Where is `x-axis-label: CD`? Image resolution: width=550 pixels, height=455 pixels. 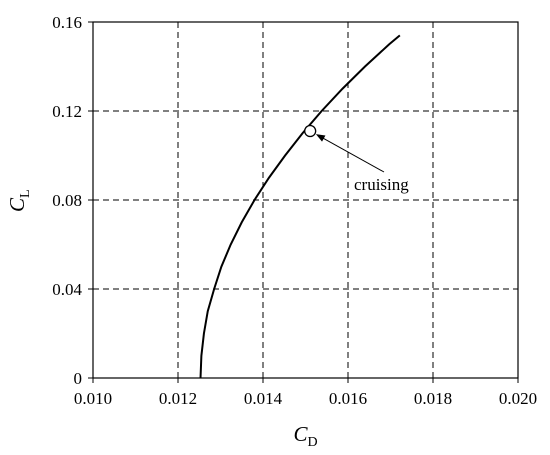
x-axis-label: CD is located at coordinates (306, 436).